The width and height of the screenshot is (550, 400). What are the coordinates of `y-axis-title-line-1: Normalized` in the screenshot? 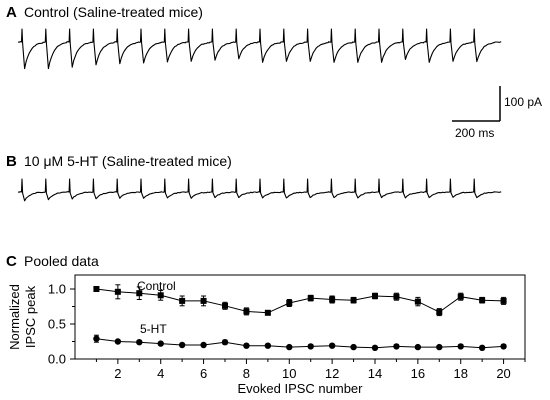 It's located at (14, 317).